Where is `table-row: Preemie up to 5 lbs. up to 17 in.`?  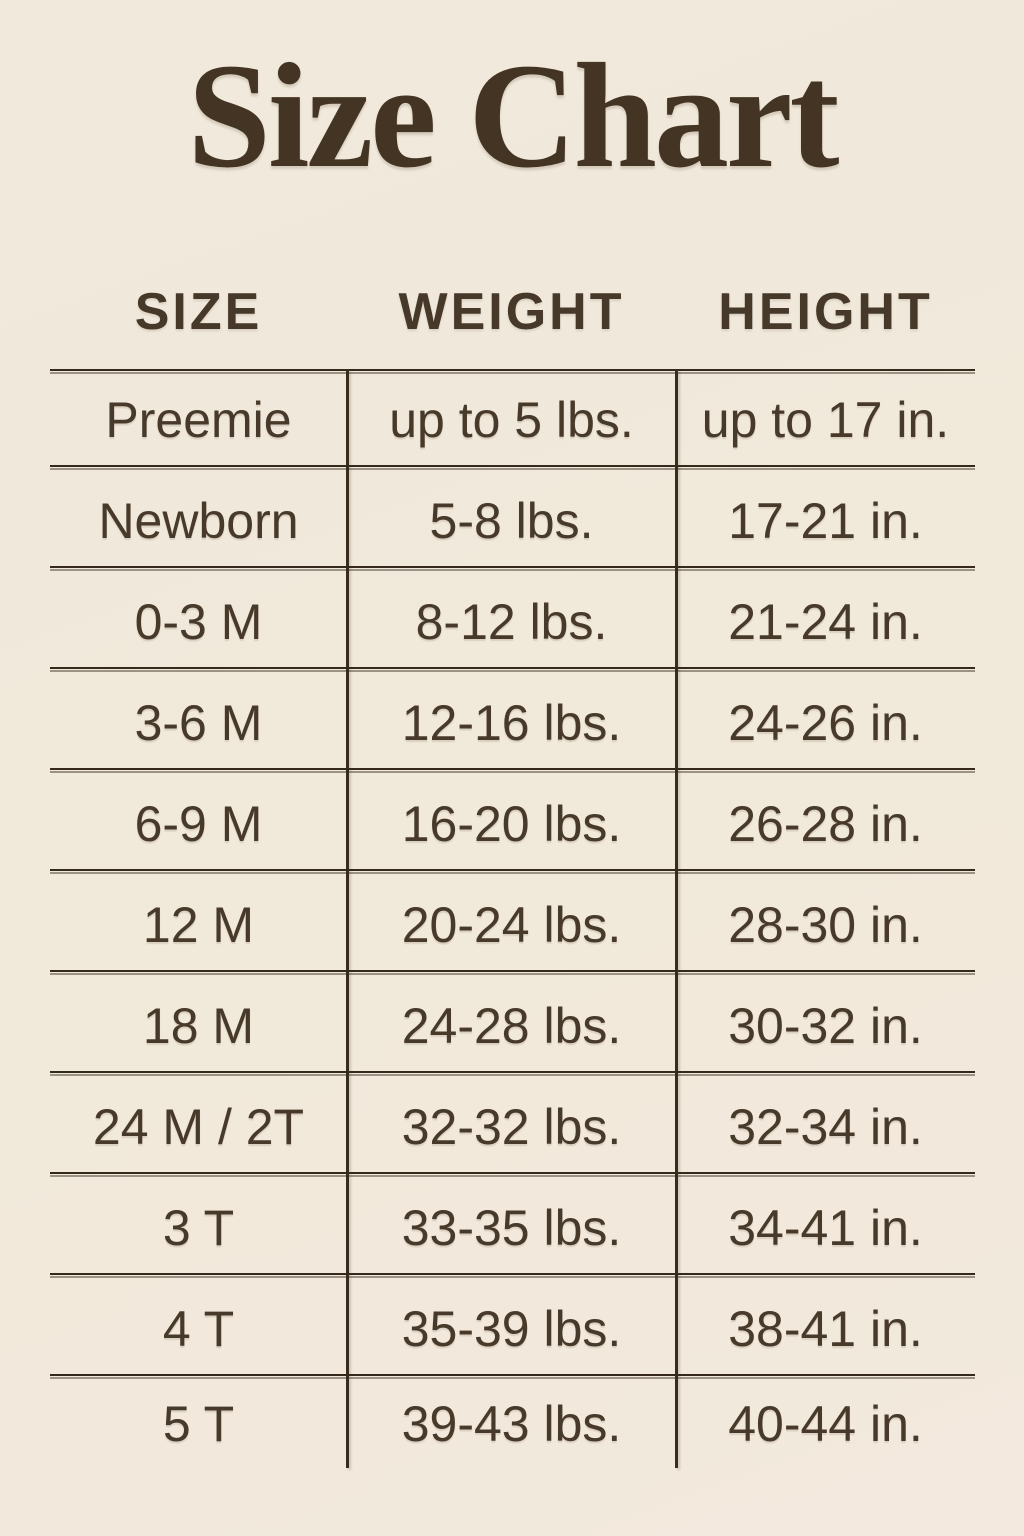 table-row: Preemie up to 5 lbs. up to 17 in. is located at coordinates (512, 419).